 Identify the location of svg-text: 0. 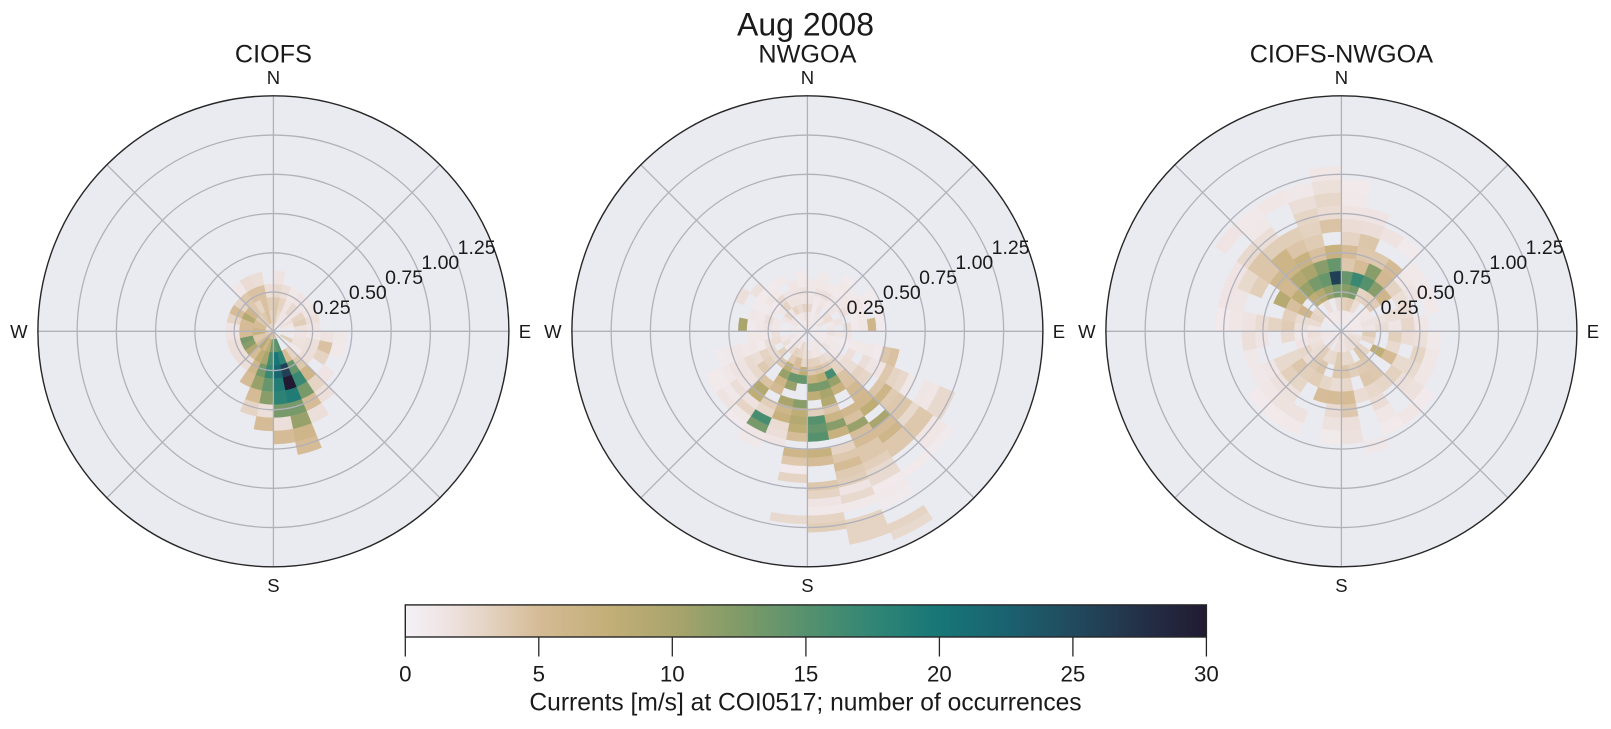
(405, 674).